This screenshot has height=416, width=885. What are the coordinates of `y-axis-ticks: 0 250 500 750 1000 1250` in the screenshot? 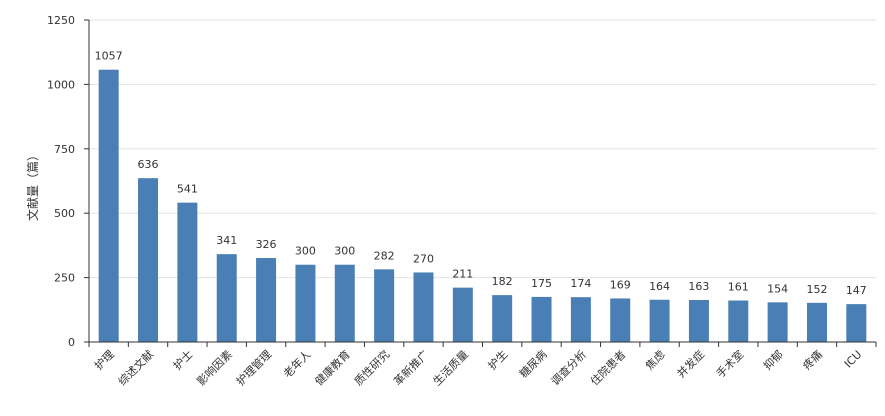 It's located at (68, 181).